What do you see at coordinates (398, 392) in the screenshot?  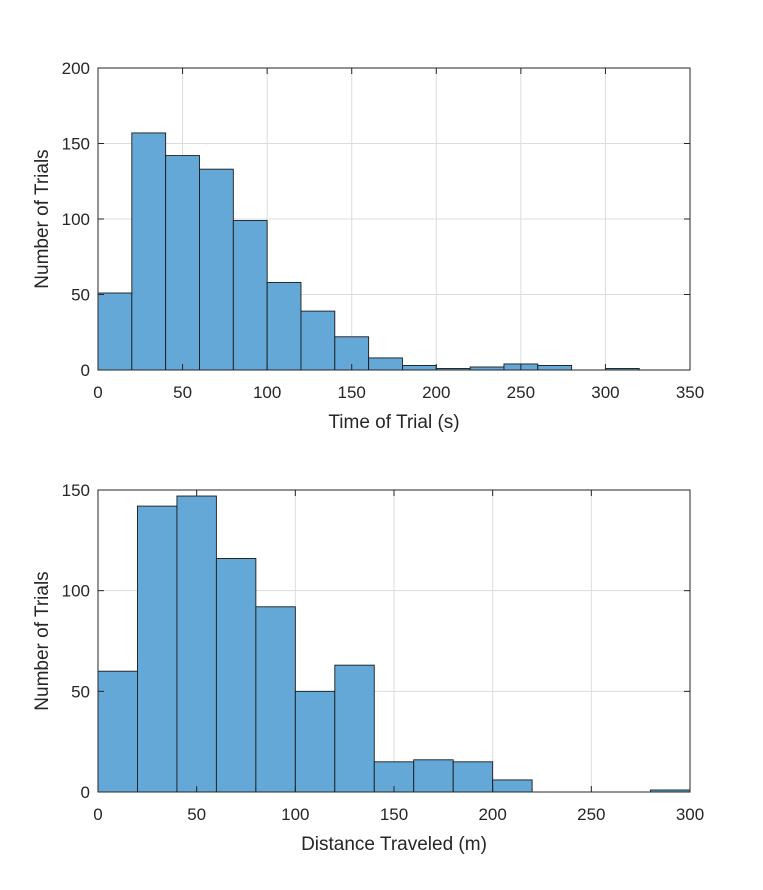 I see `x-tick-labels: 0 50 100 150 200 250 300 350` at bounding box center [398, 392].